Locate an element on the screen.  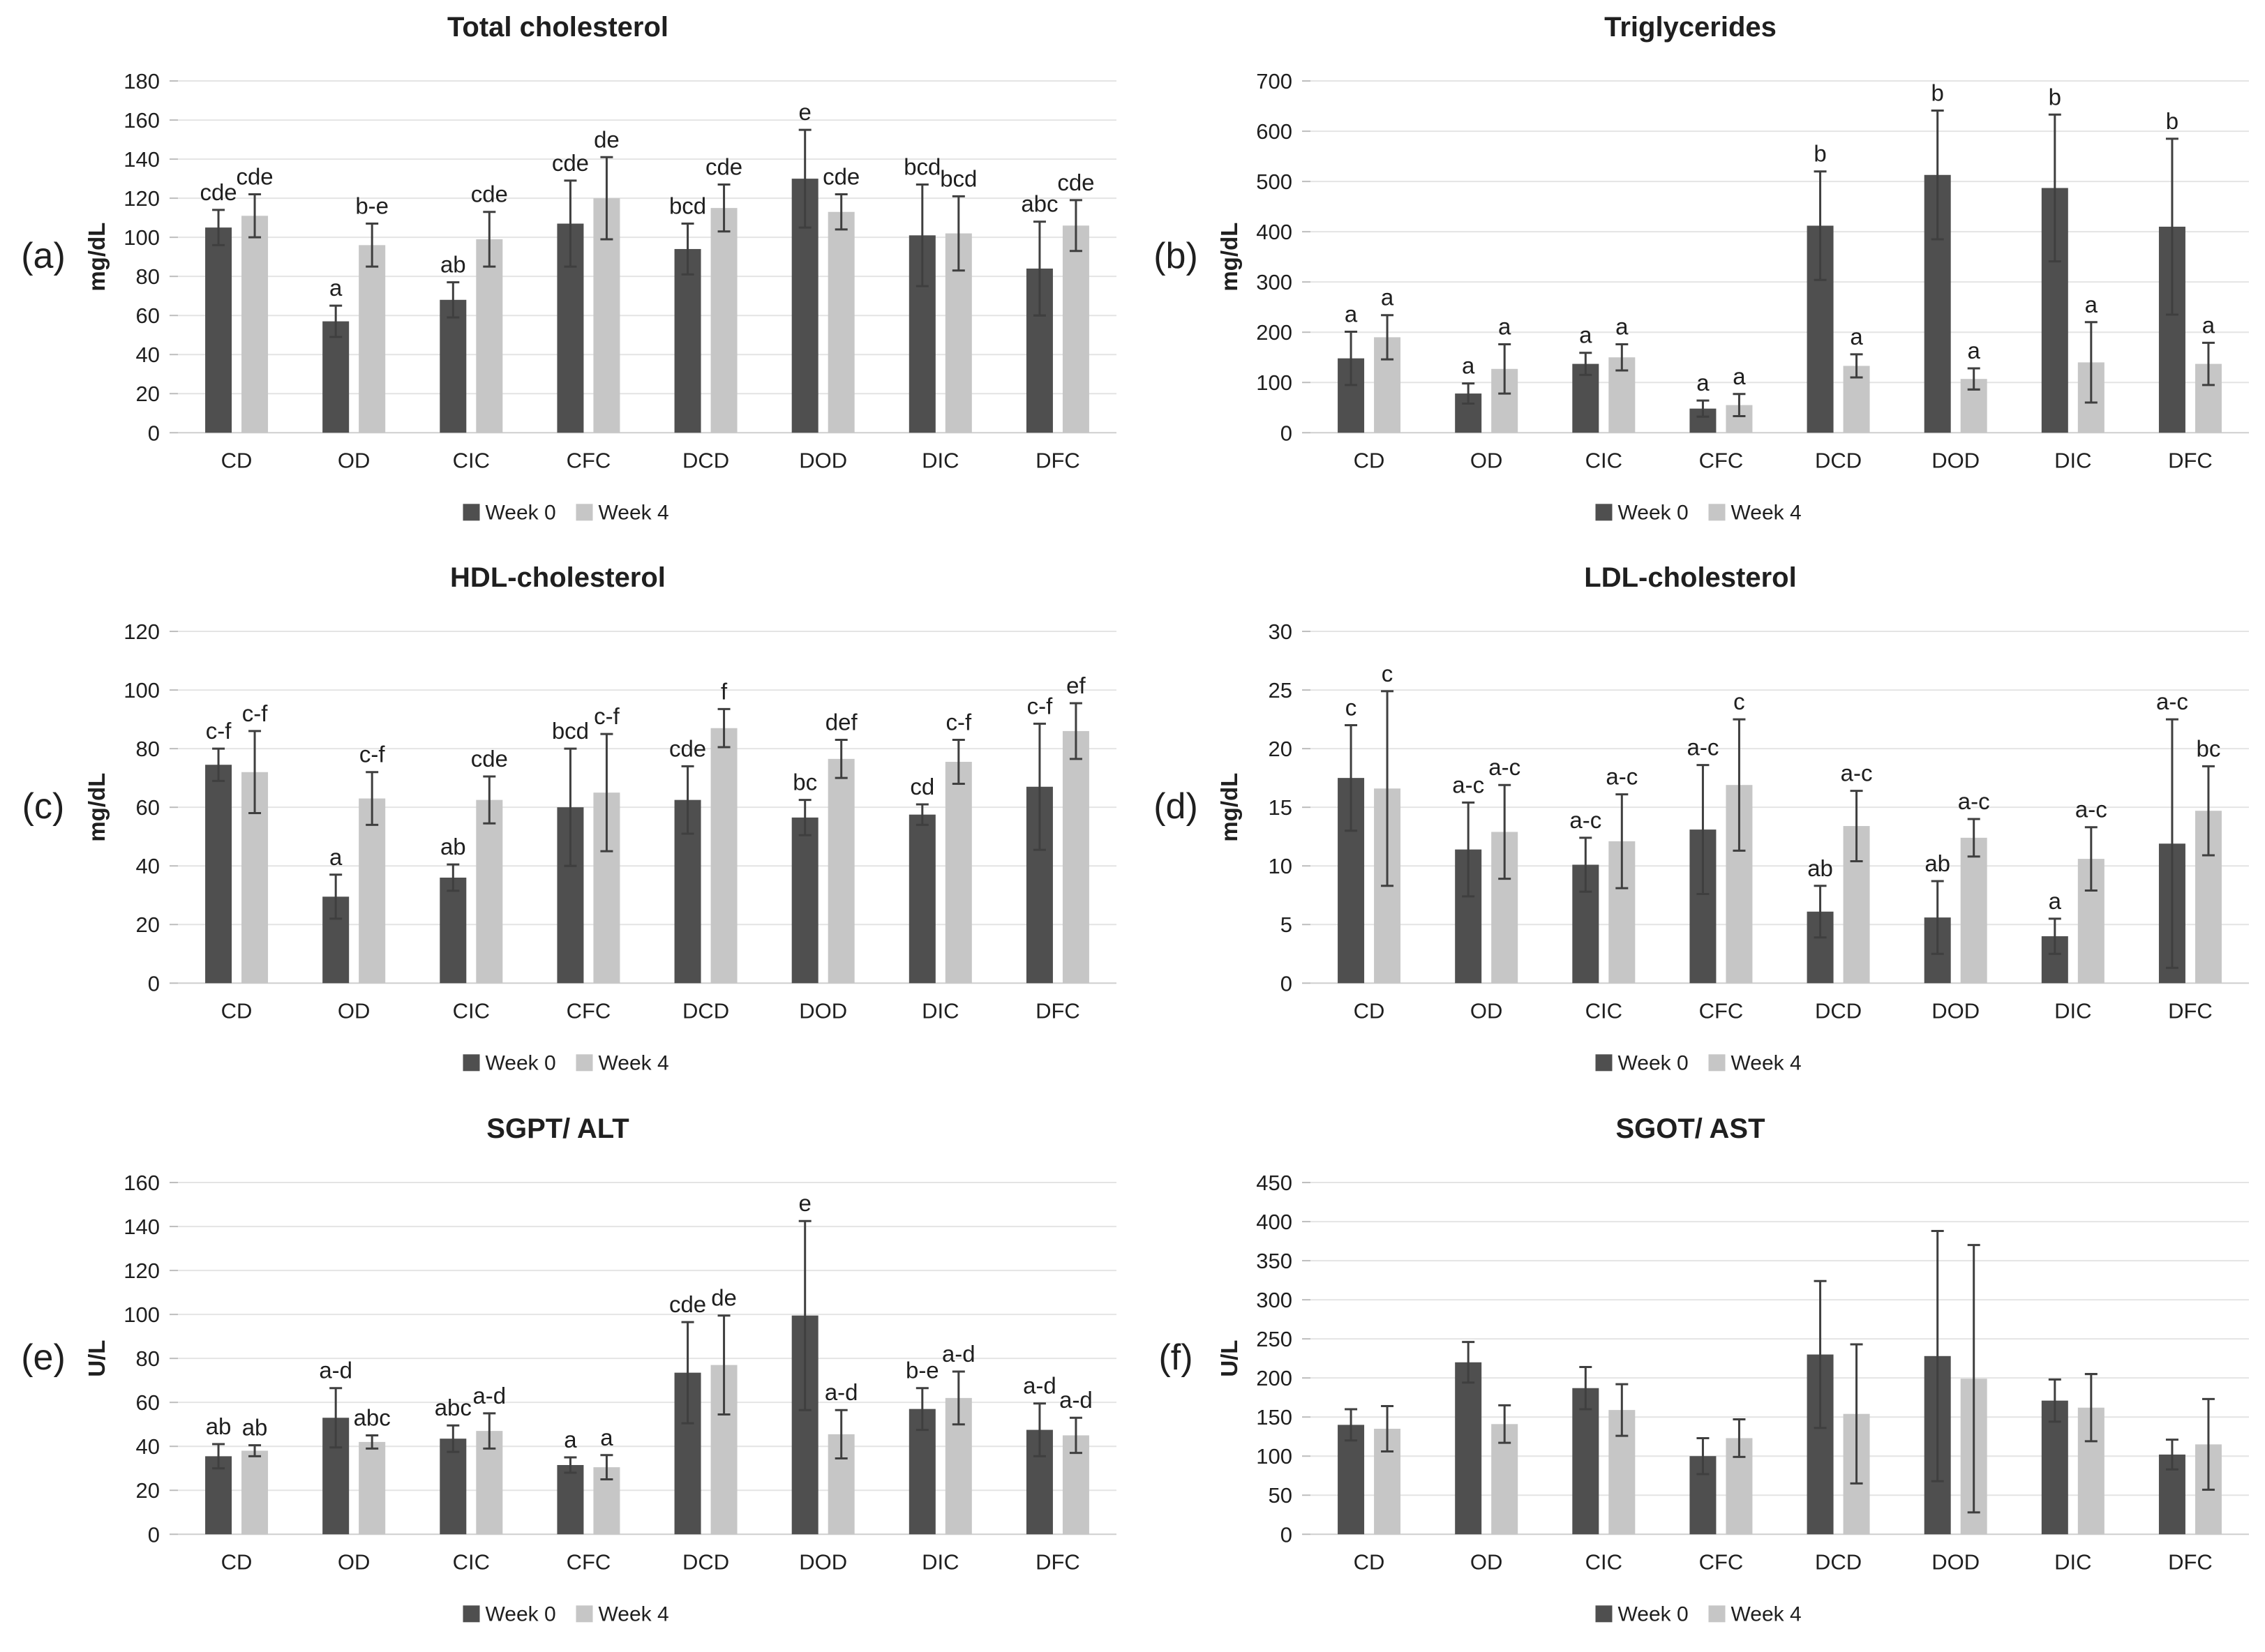
chart-title: HDL-cholesterol is located at coordinates (558, 577).